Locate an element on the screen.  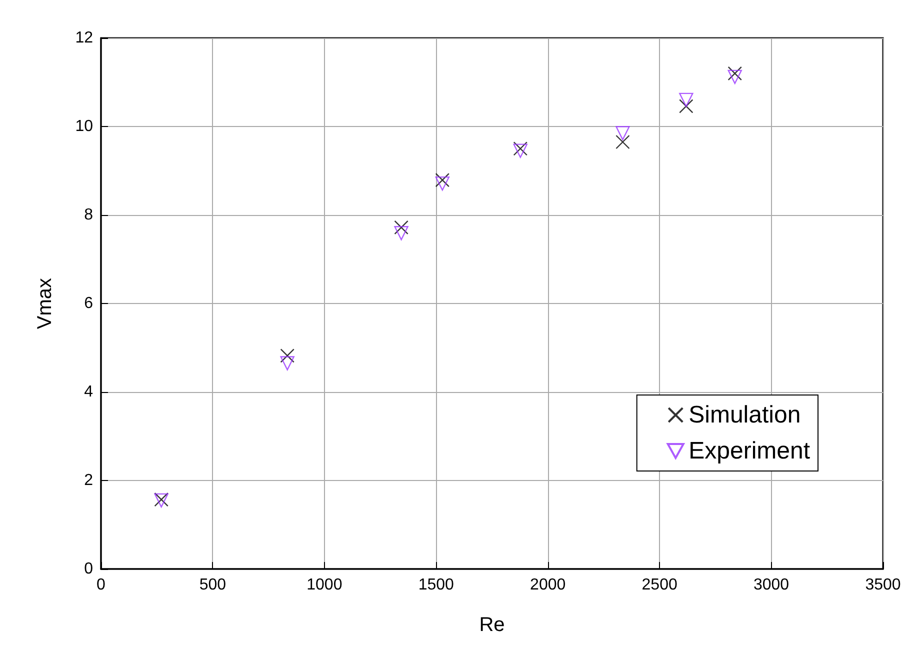
x-tick-label: 2500 is located at coordinates (660, 585).